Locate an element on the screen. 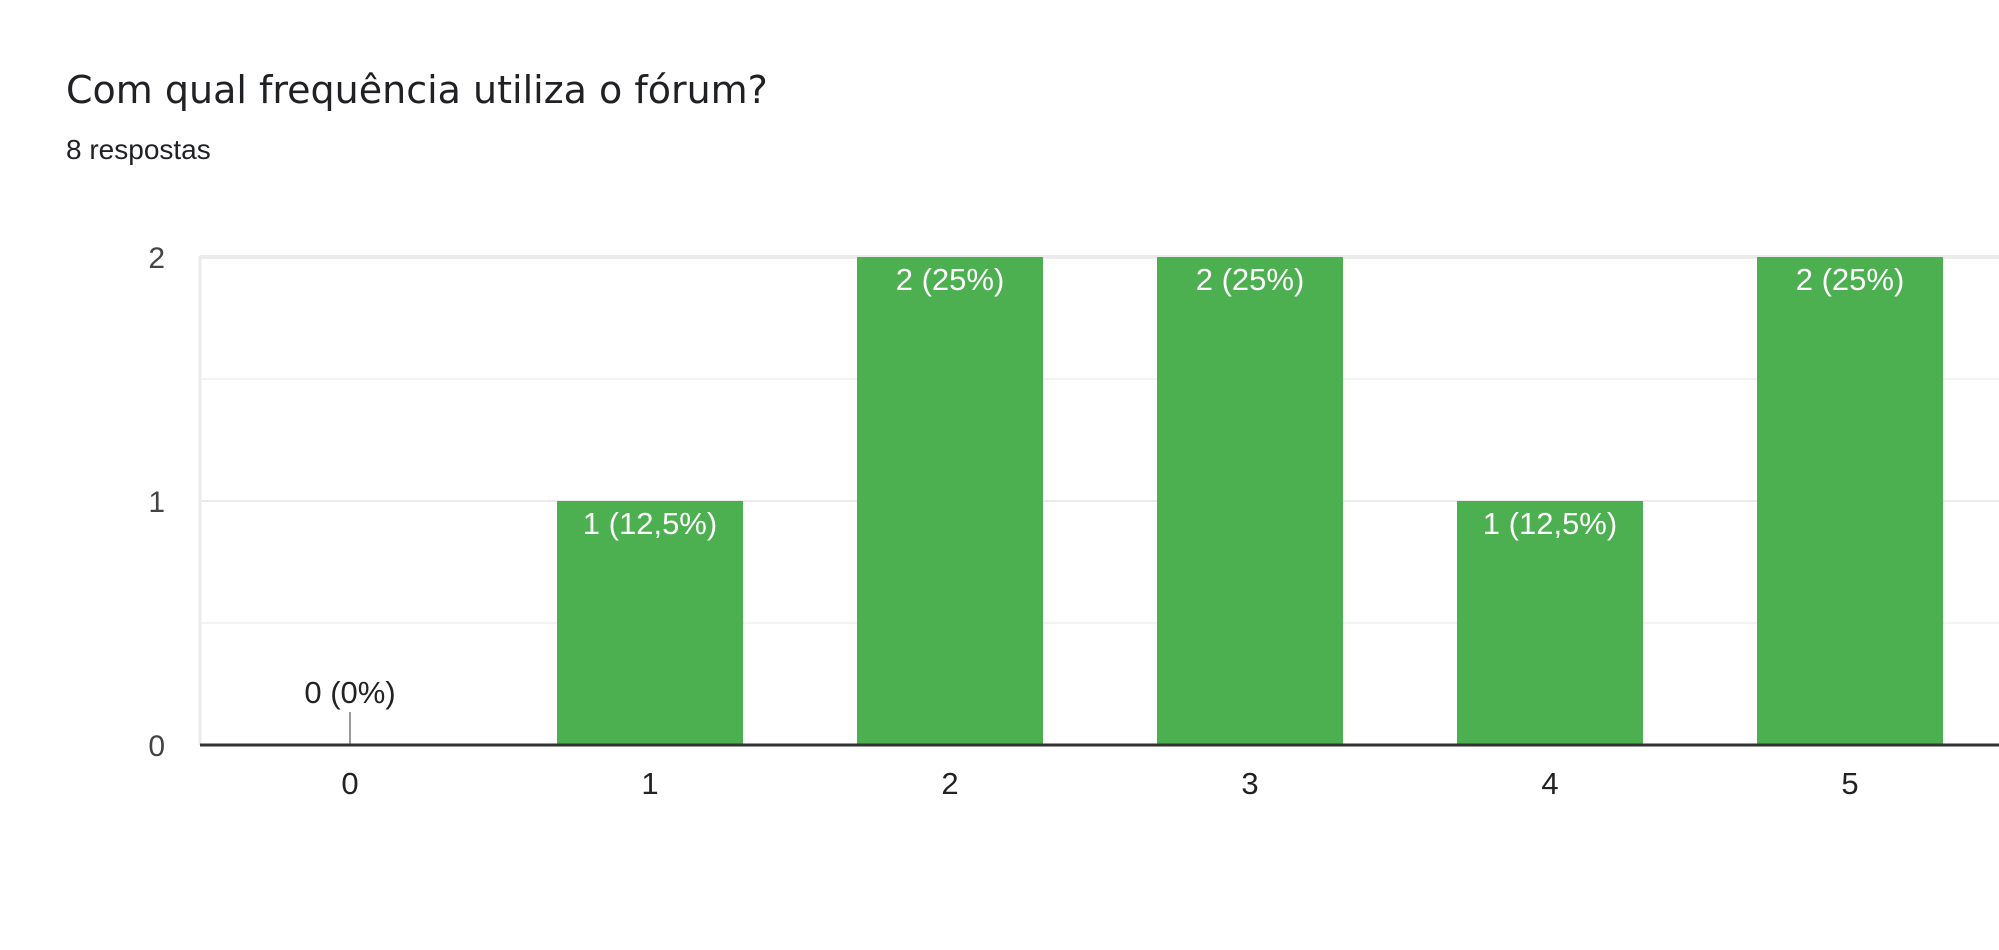 Image resolution: width=1999 pixels, height=950 pixels. x-tick-label: 2 is located at coordinates (949, 783).